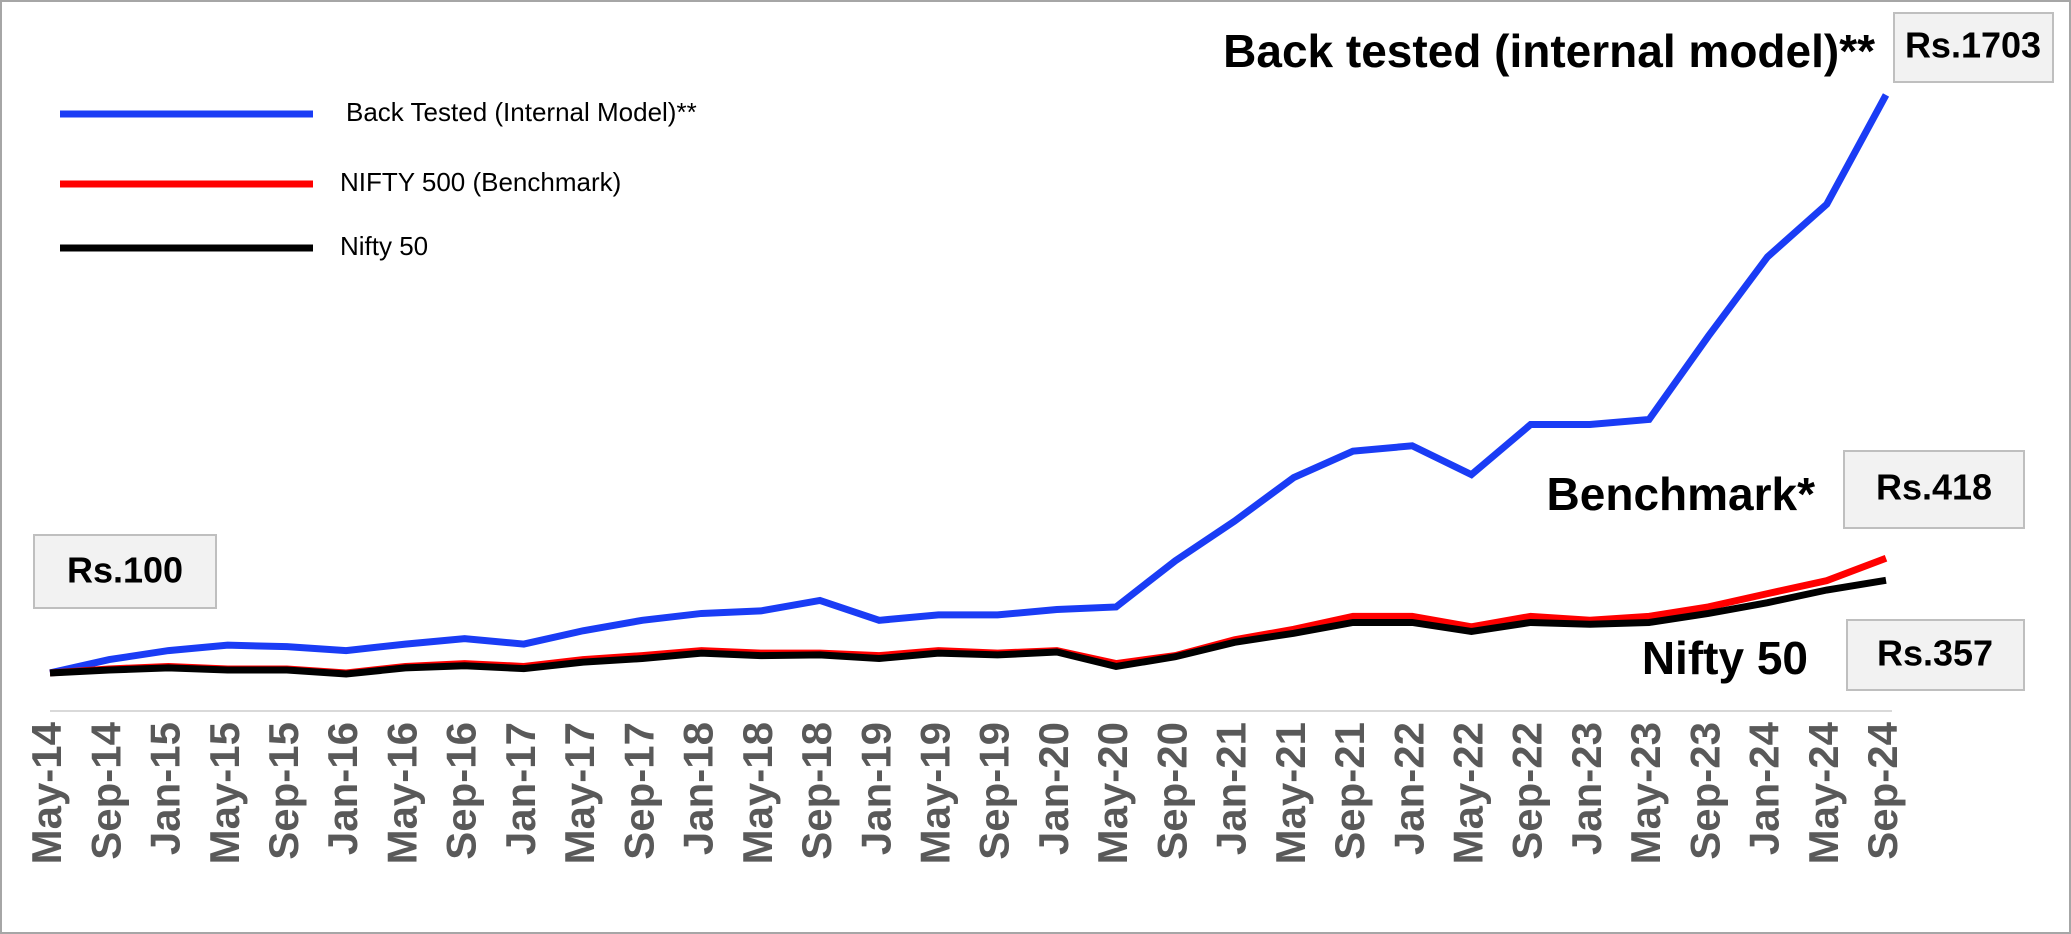  Describe the element at coordinates (46, 792) in the screenshot. I see `x-tick-label: May-14` at that location.